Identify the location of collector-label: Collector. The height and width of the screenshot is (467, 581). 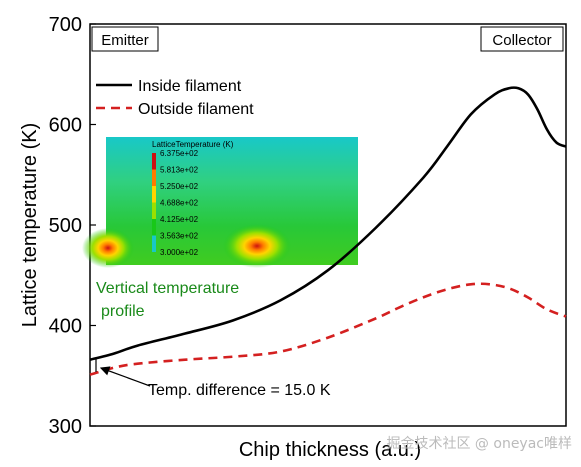
(521, 40).